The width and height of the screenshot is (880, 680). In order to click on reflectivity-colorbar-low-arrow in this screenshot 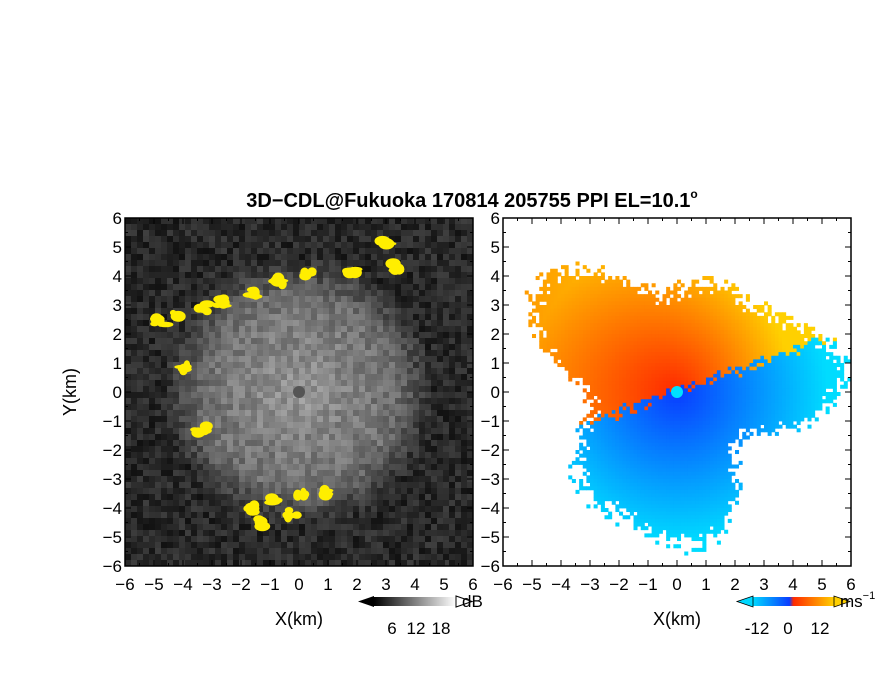, I will do `click(366, 601)`.